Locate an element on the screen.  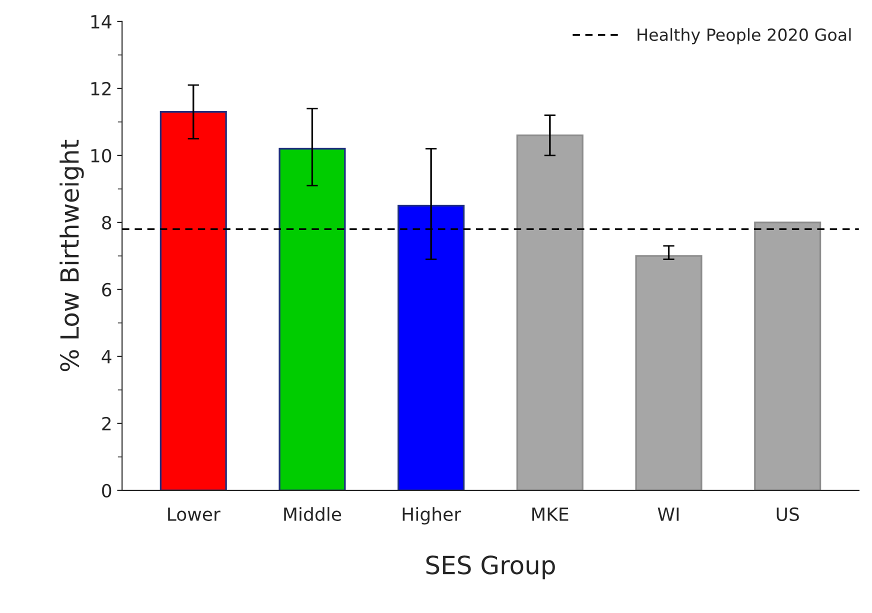
x-tick-label: MKE is located at coordinates (550, 514).